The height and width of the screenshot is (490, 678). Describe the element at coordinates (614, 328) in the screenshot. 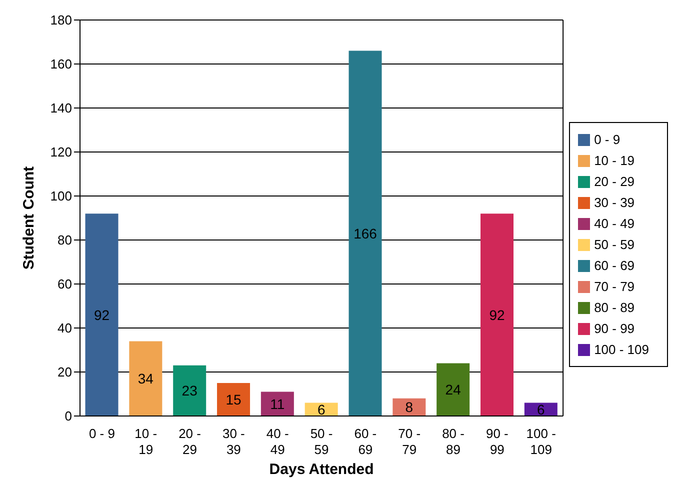

I see `legend-label: 90 - 99` at that location.